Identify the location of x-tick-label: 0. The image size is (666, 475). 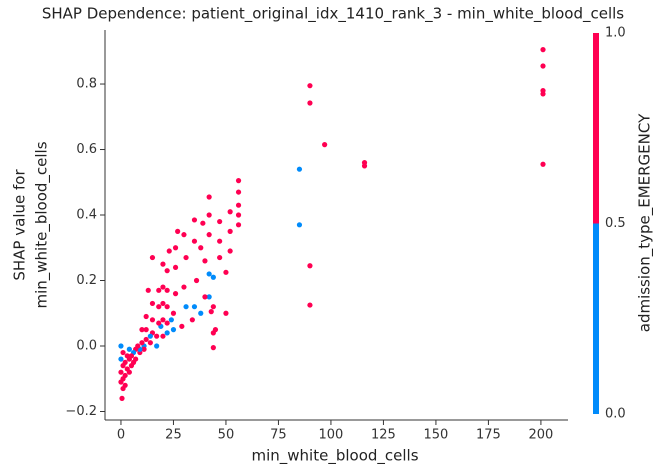
(121, 435).